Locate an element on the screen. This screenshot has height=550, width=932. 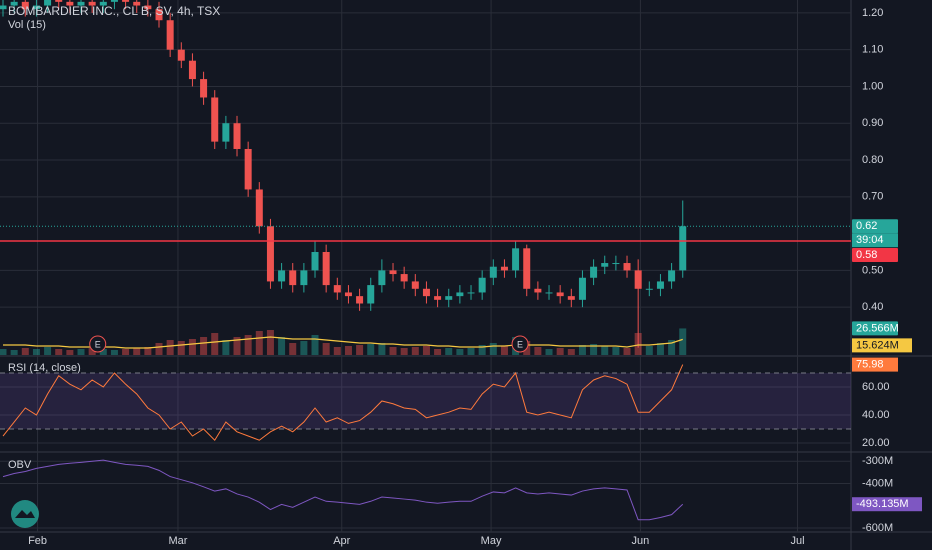
ma-badge-label: 15.624M is located at coordinates (877, 345).